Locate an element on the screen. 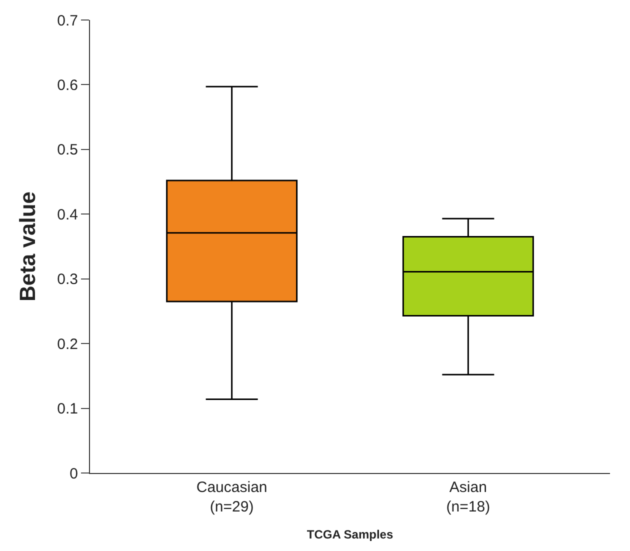 The height and width of the screenshot is (551, 630). y-tick-label: 0.3 is located at coordinates (67, 279).